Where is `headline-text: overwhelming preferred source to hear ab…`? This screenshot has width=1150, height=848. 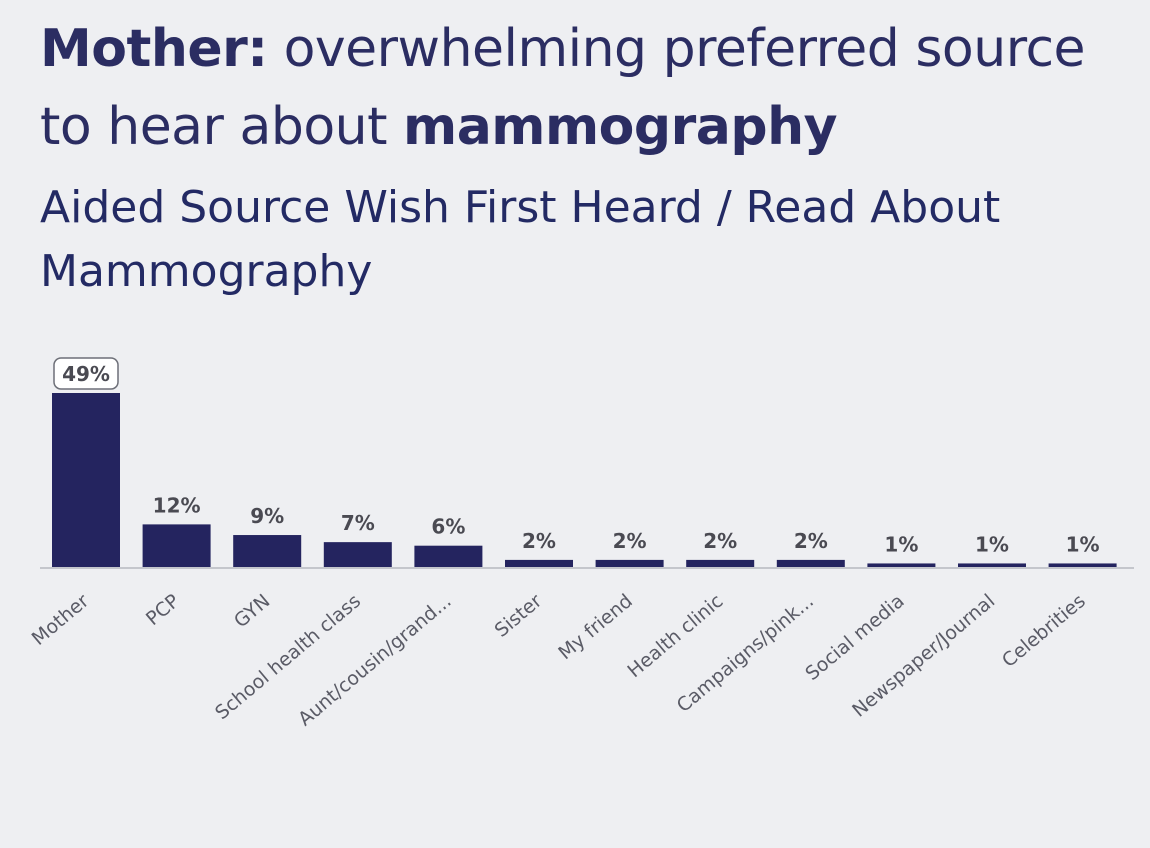 headline-text: overwhelming preferred source to hear ab… is located at coordinates (563, 88).